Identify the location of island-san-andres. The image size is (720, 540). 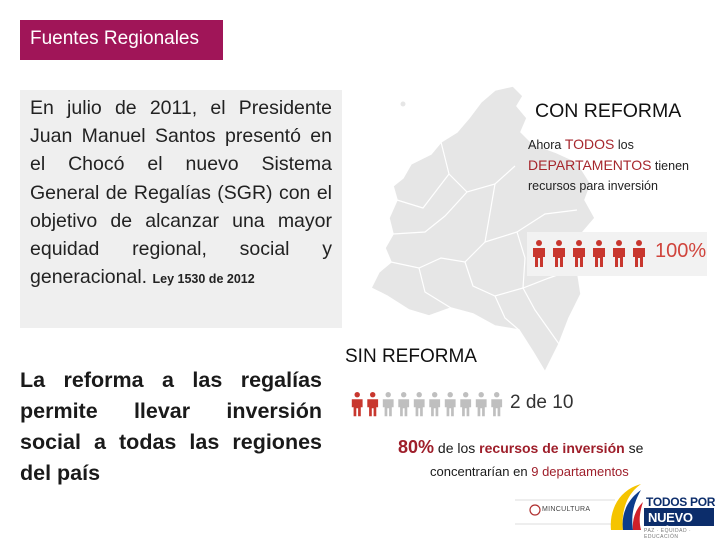
(403, 104).